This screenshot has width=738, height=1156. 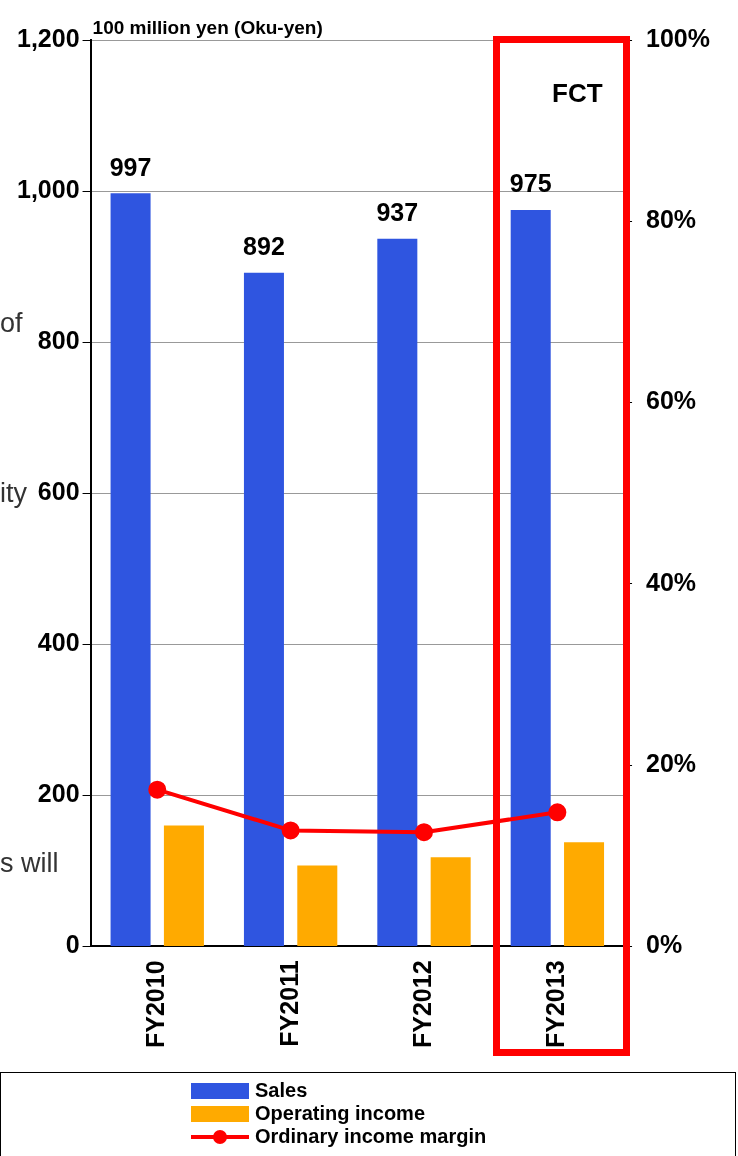 I want to click on legend-label: Ordinary income margin, so click(x=371, y=1136).